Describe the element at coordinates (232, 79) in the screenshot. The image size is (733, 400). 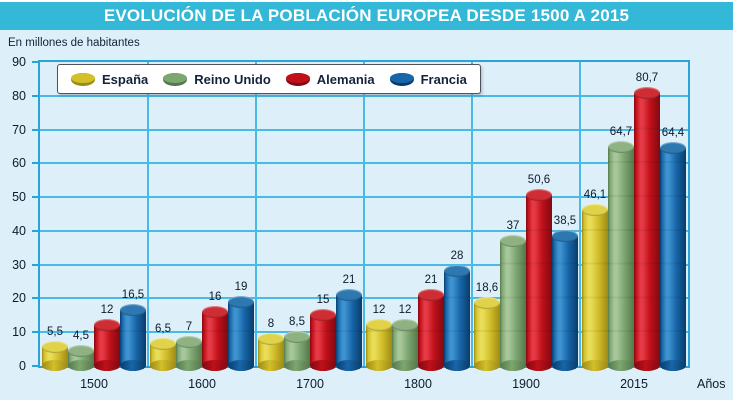
I see `legend-label: Reino Unido` at that location.